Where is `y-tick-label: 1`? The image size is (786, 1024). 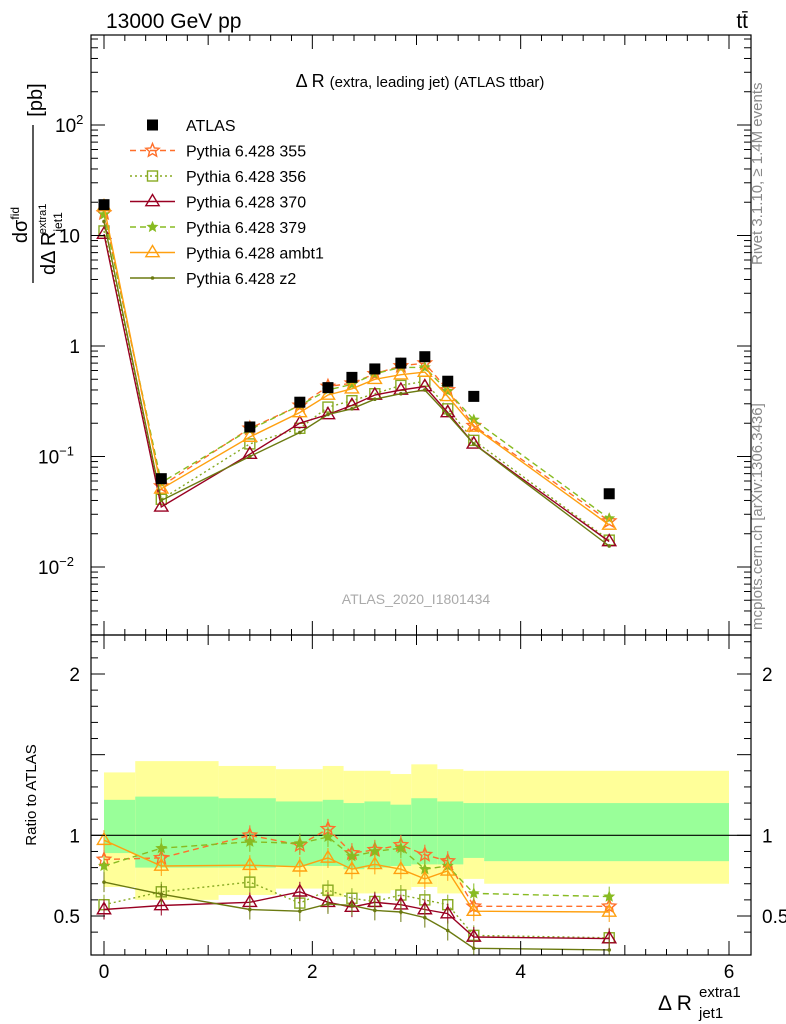
y-tick-label: 1 is located at coordinates (74, 347).